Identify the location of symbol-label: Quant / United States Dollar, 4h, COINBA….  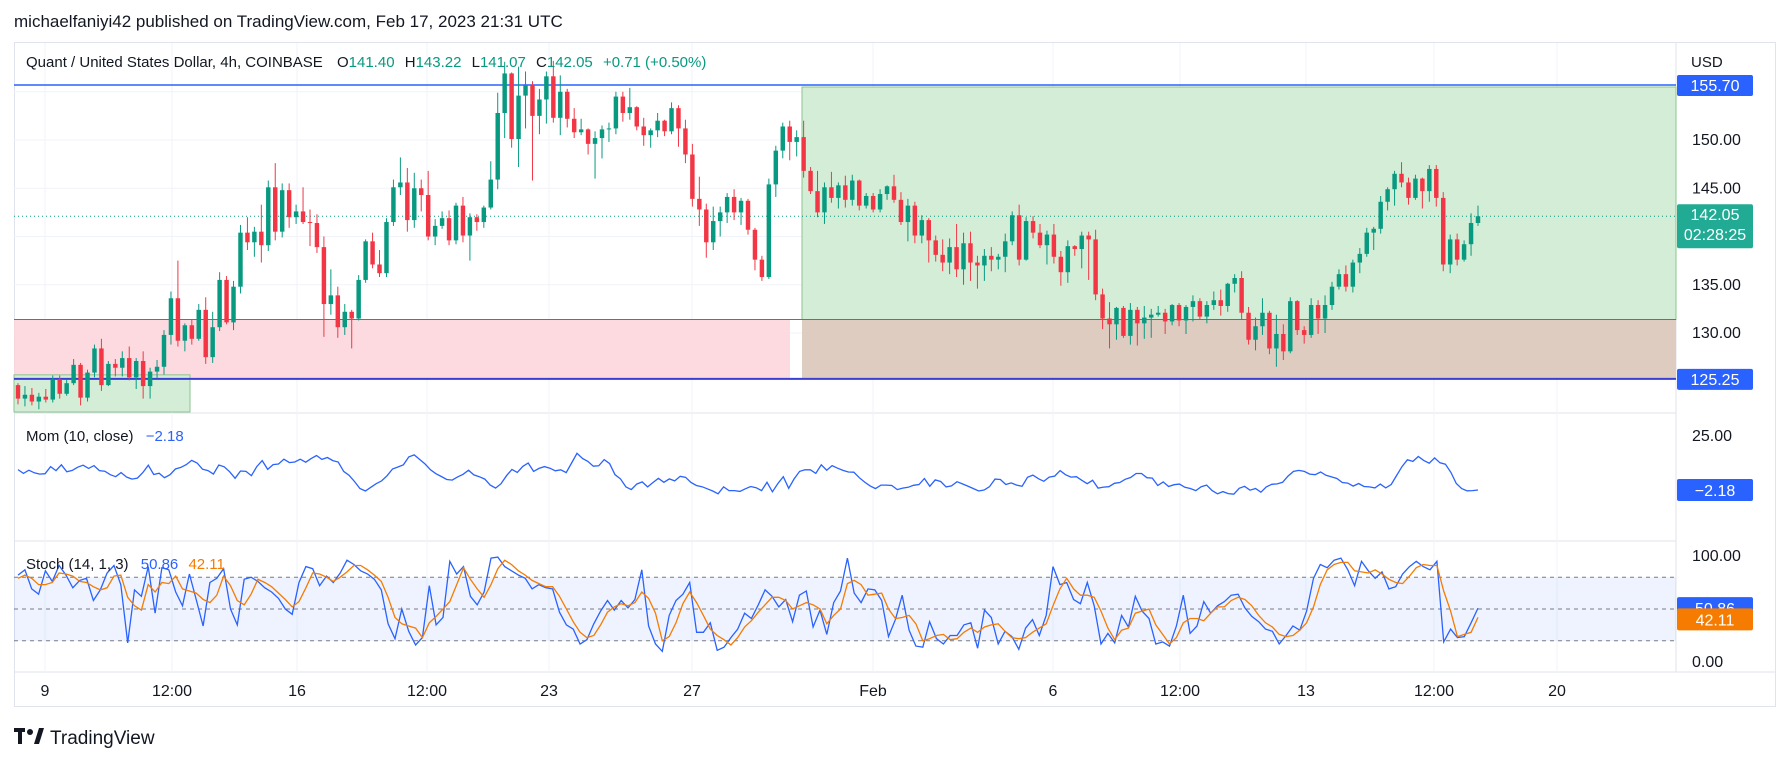
(174, 62).